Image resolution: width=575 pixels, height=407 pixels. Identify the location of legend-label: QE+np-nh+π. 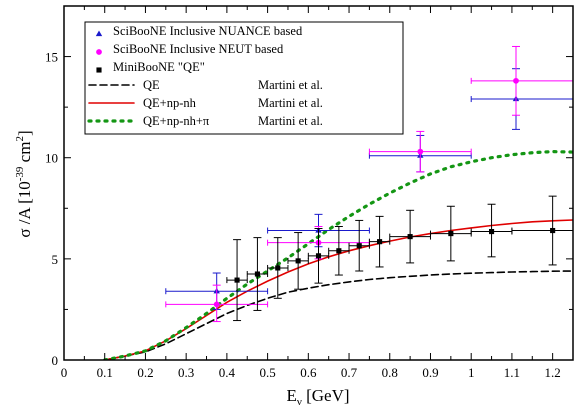
(176, 121).